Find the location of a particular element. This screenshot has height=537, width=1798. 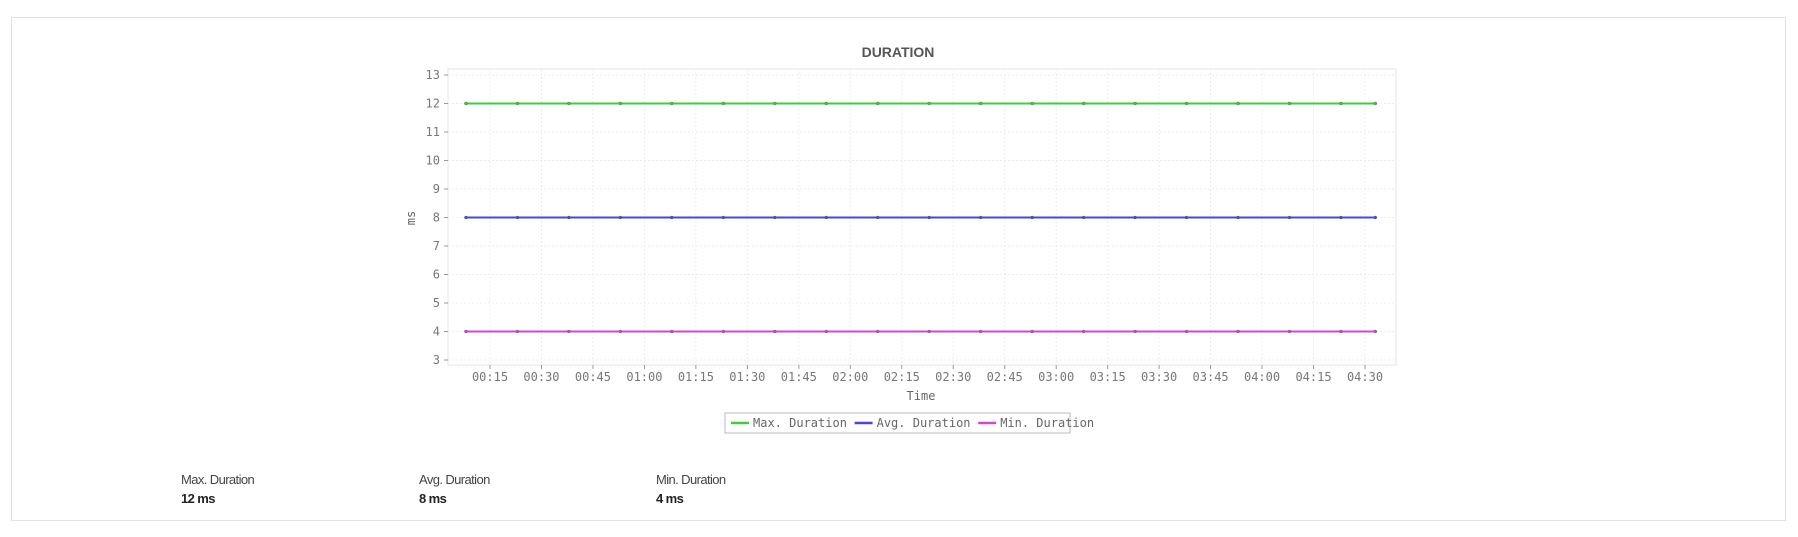

summary-value: 12 ms is located at coordinates (198, 498).